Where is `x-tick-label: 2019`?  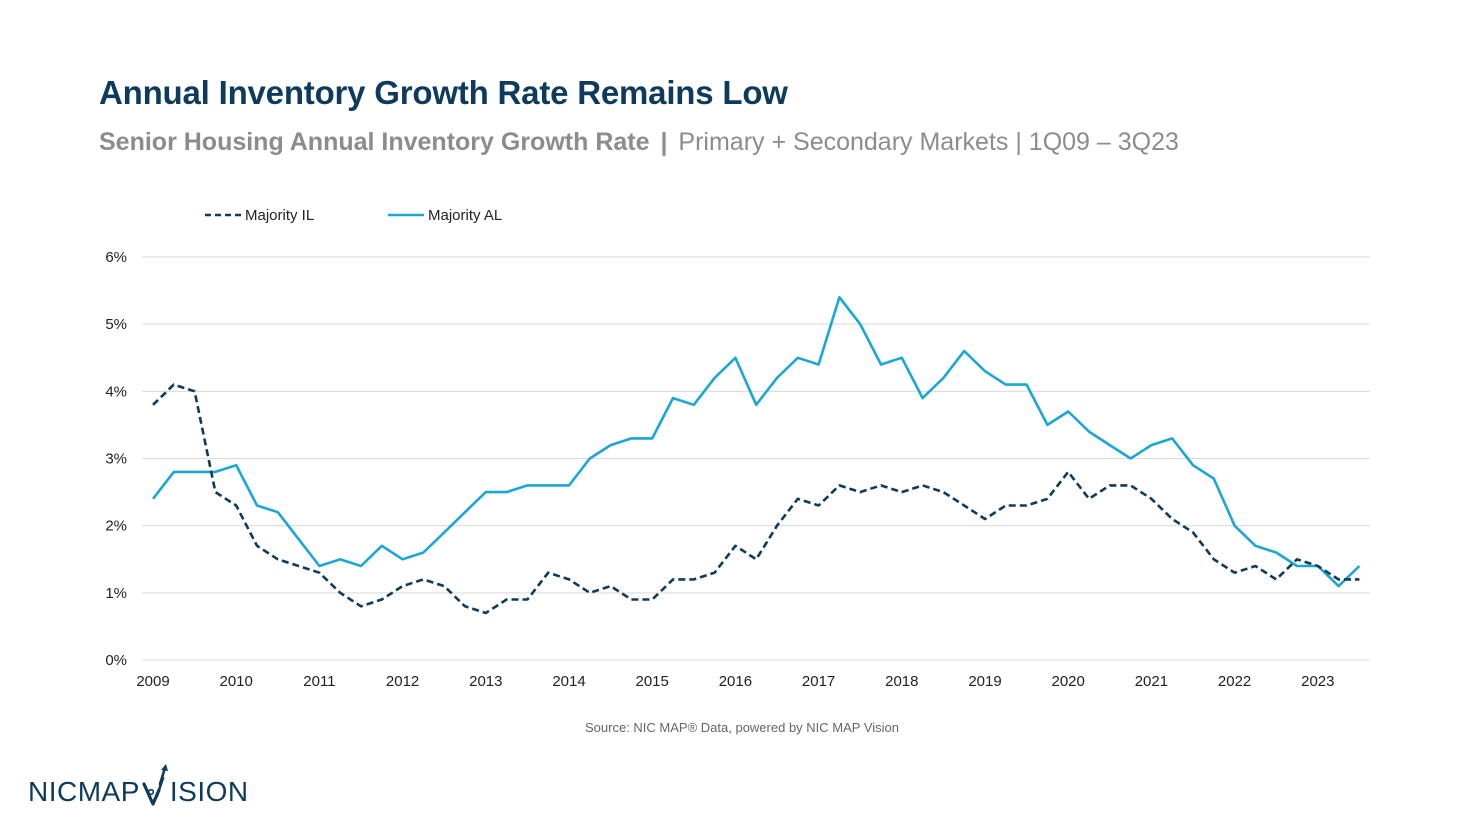 x-tick-label: 2019 is located at coordinates (984, 681).